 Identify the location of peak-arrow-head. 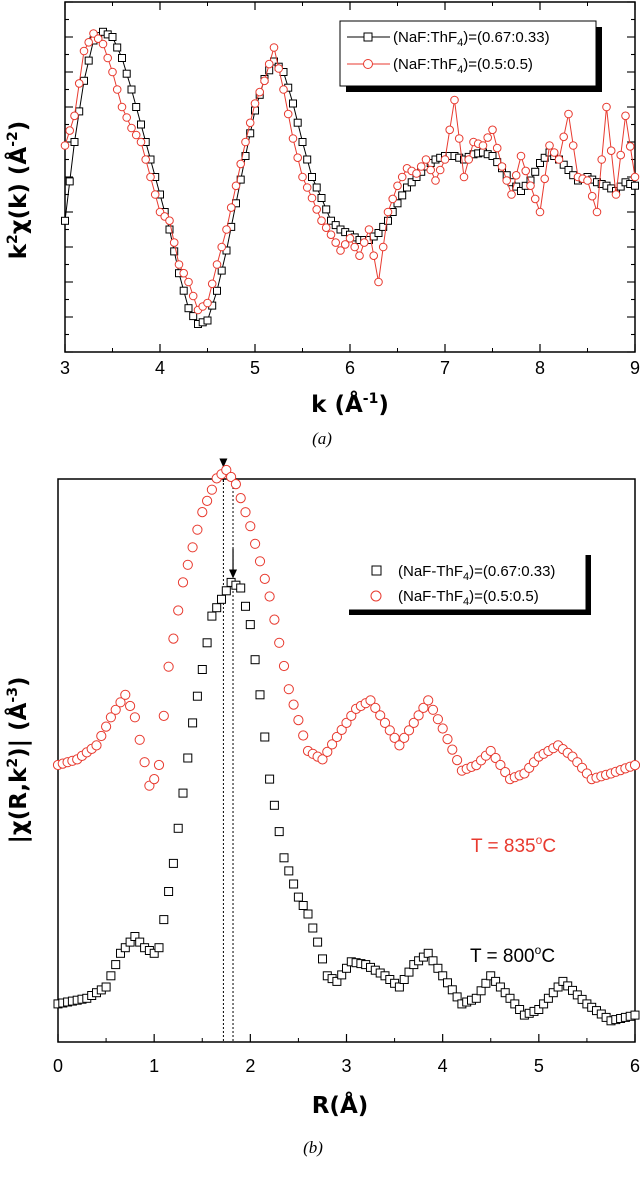
(223, 463).